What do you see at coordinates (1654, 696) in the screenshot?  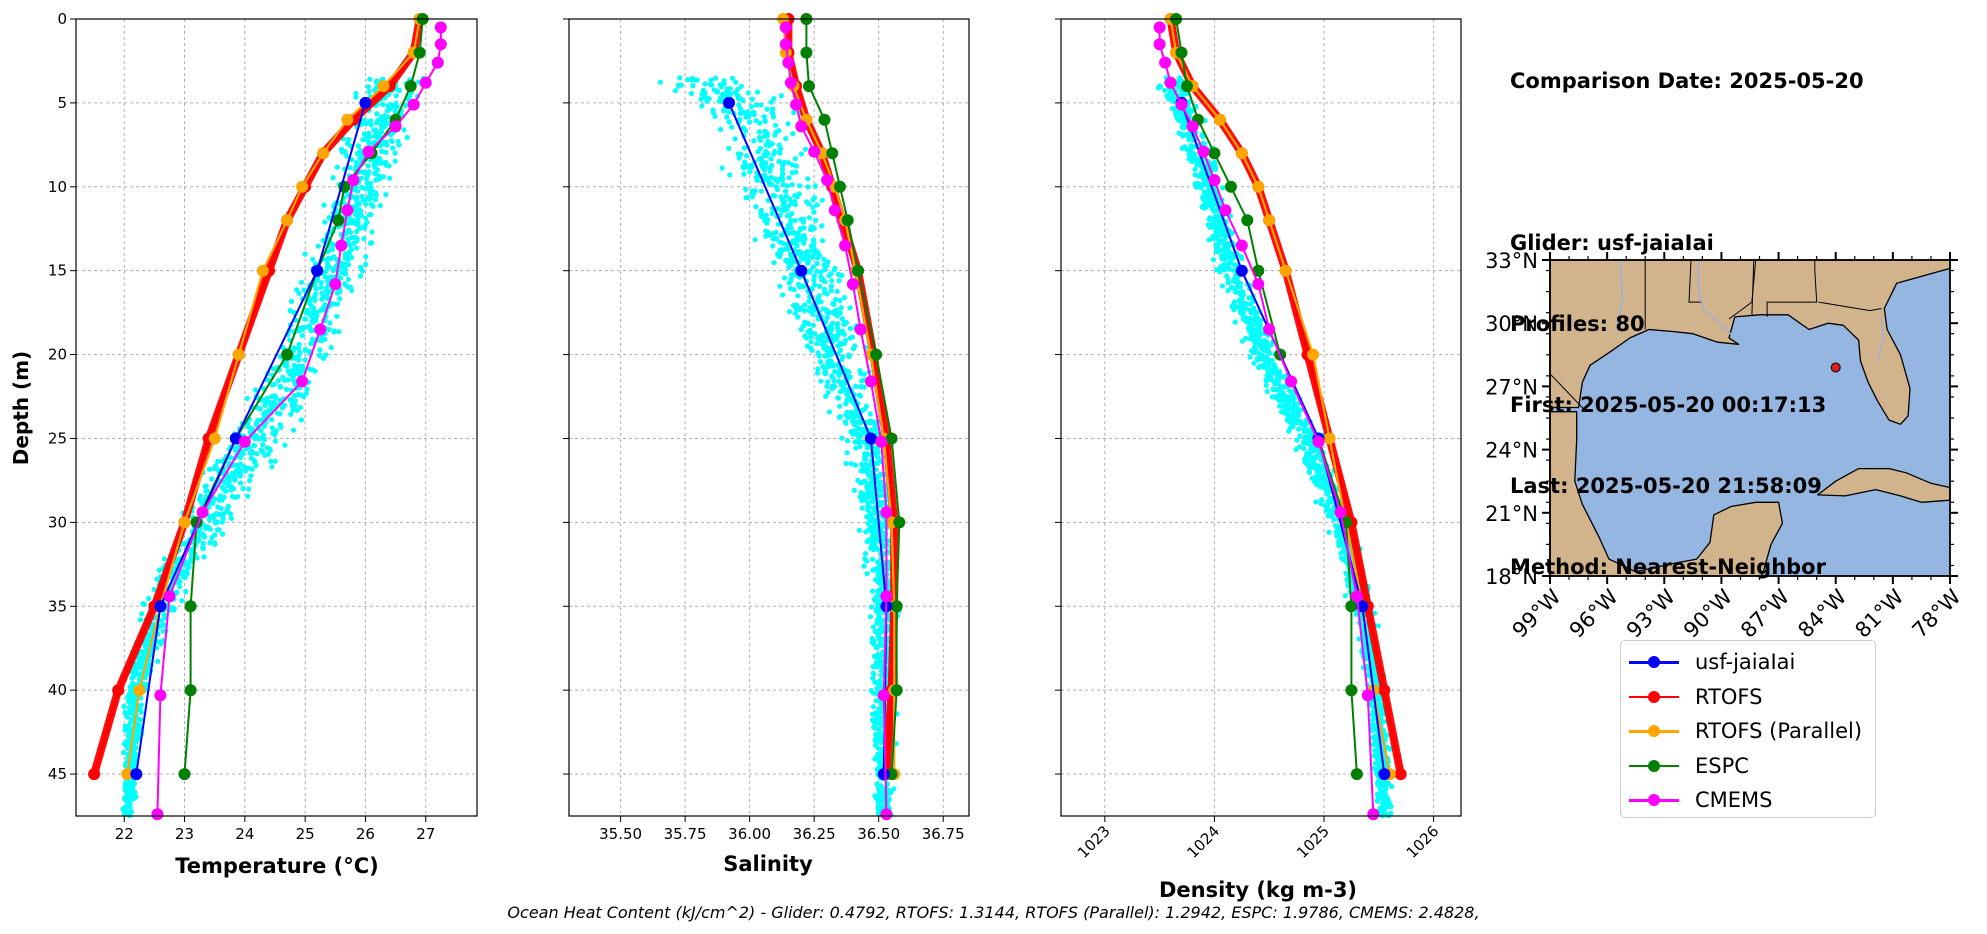 I see `legend-marker` at bounding box center [1654, 696].